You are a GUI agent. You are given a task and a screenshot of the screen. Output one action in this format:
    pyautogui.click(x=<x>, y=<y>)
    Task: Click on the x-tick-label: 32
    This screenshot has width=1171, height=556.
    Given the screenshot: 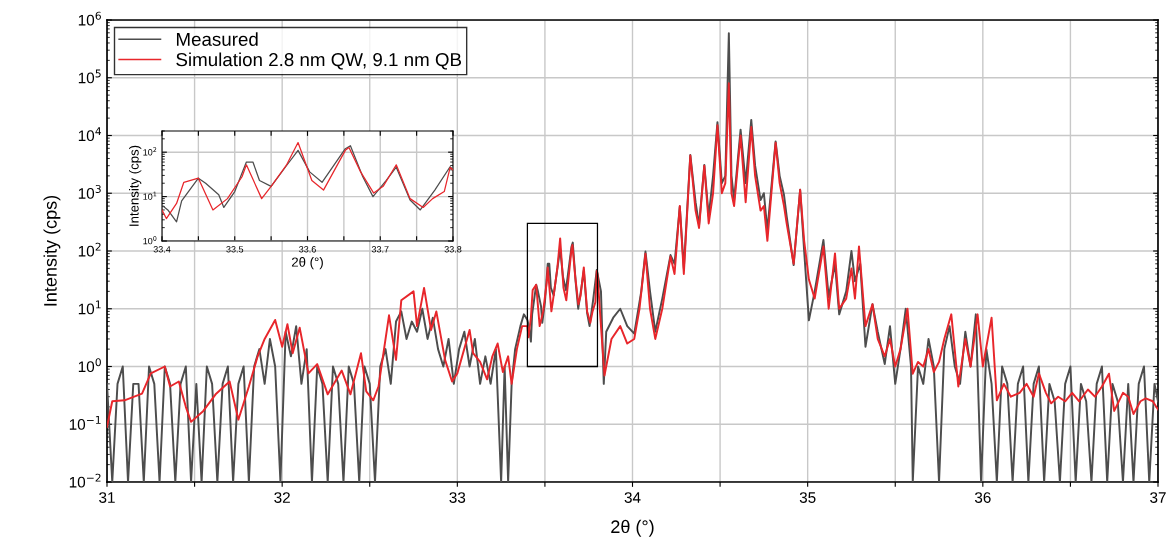 What is the action you would take?
    pyautogui.click(x=282, y=497)
    